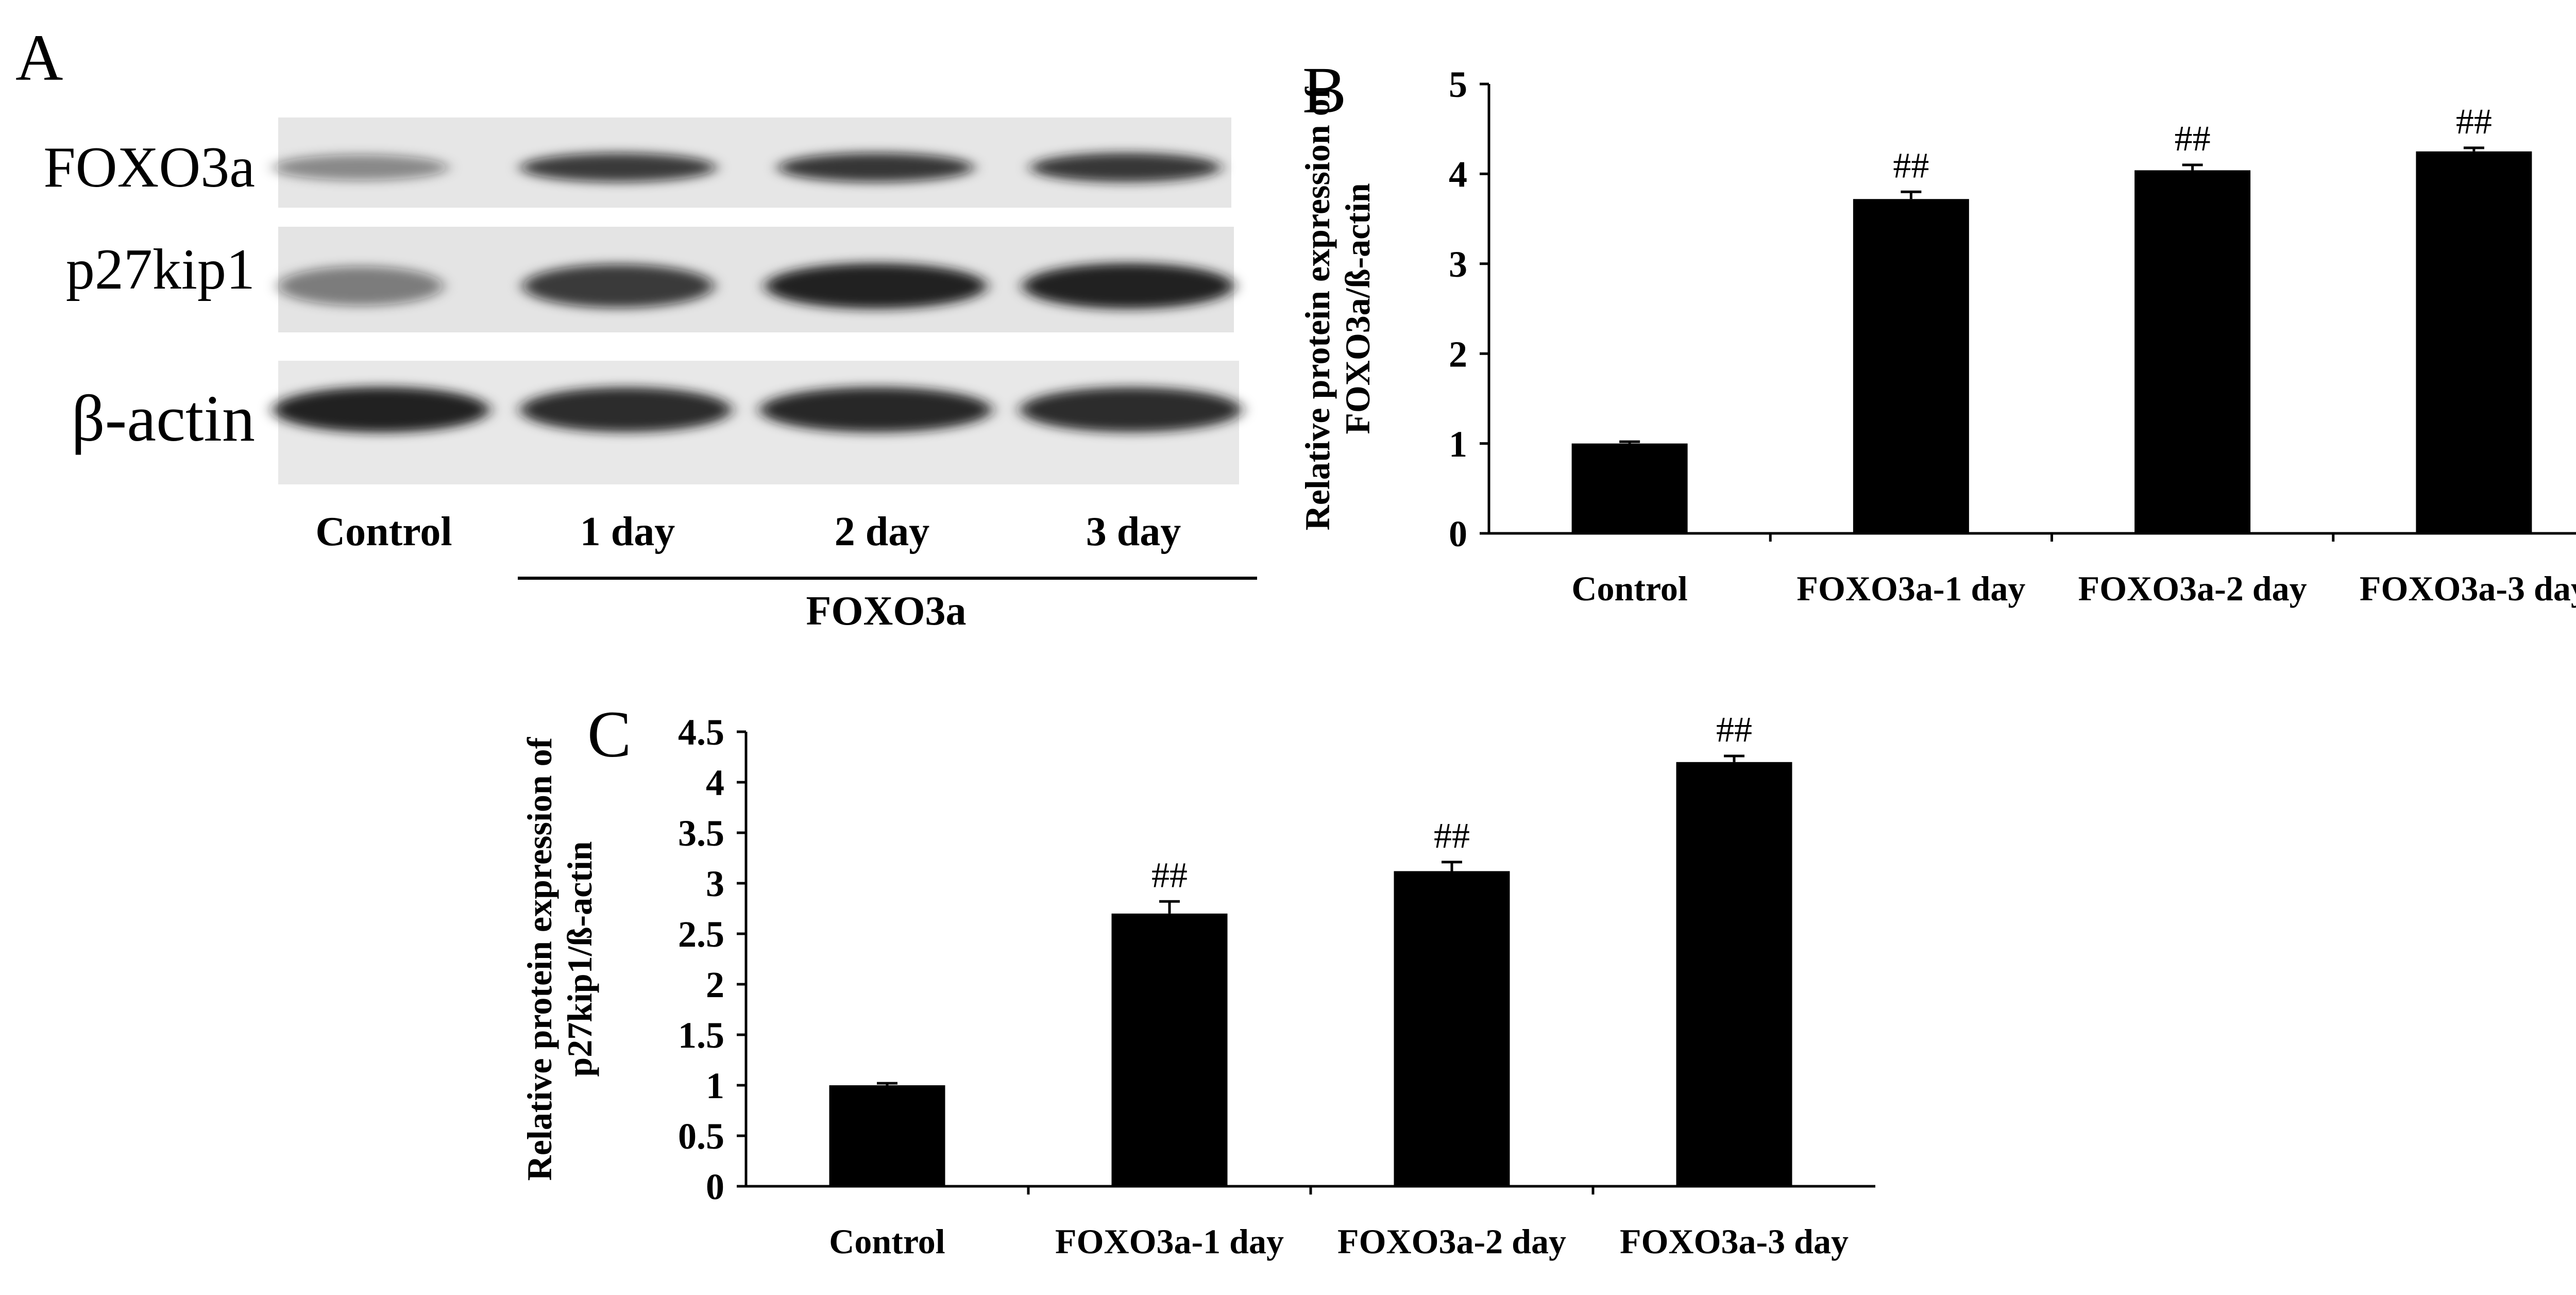 Image resolution: width=2576 pixels, height=1295 pixels. I want to click on chart-c-y-tick-label: 4.5, so click(701, 732).